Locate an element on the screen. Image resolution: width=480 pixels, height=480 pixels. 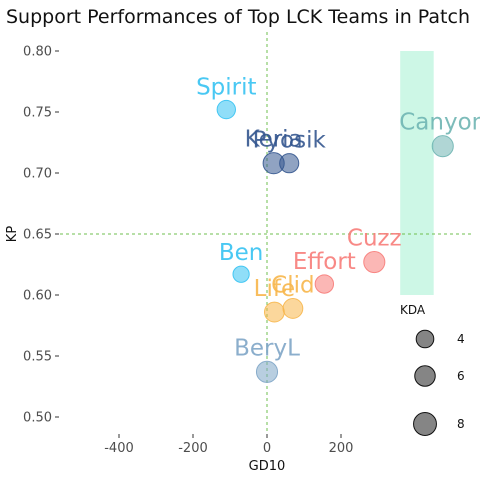
point-label-spirit: Spirit is located at coordinates (226, 87).